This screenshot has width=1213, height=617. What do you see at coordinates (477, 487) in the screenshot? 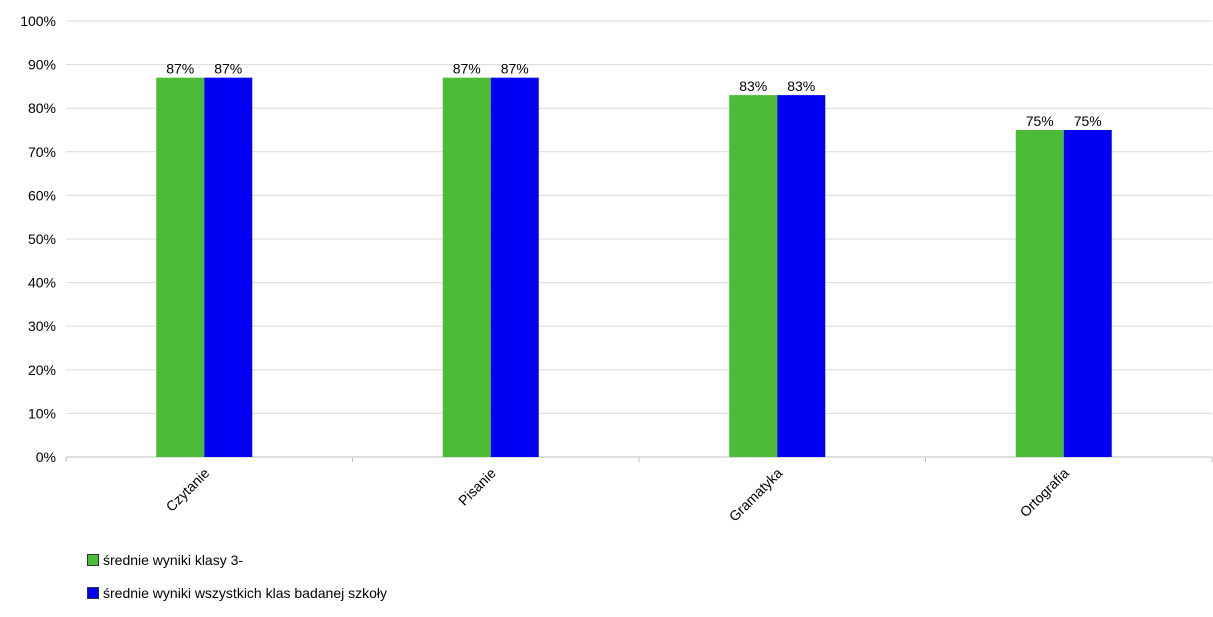
I see `x-tick-label-pisanie: Pisanie` at bounding box center [477, 487].